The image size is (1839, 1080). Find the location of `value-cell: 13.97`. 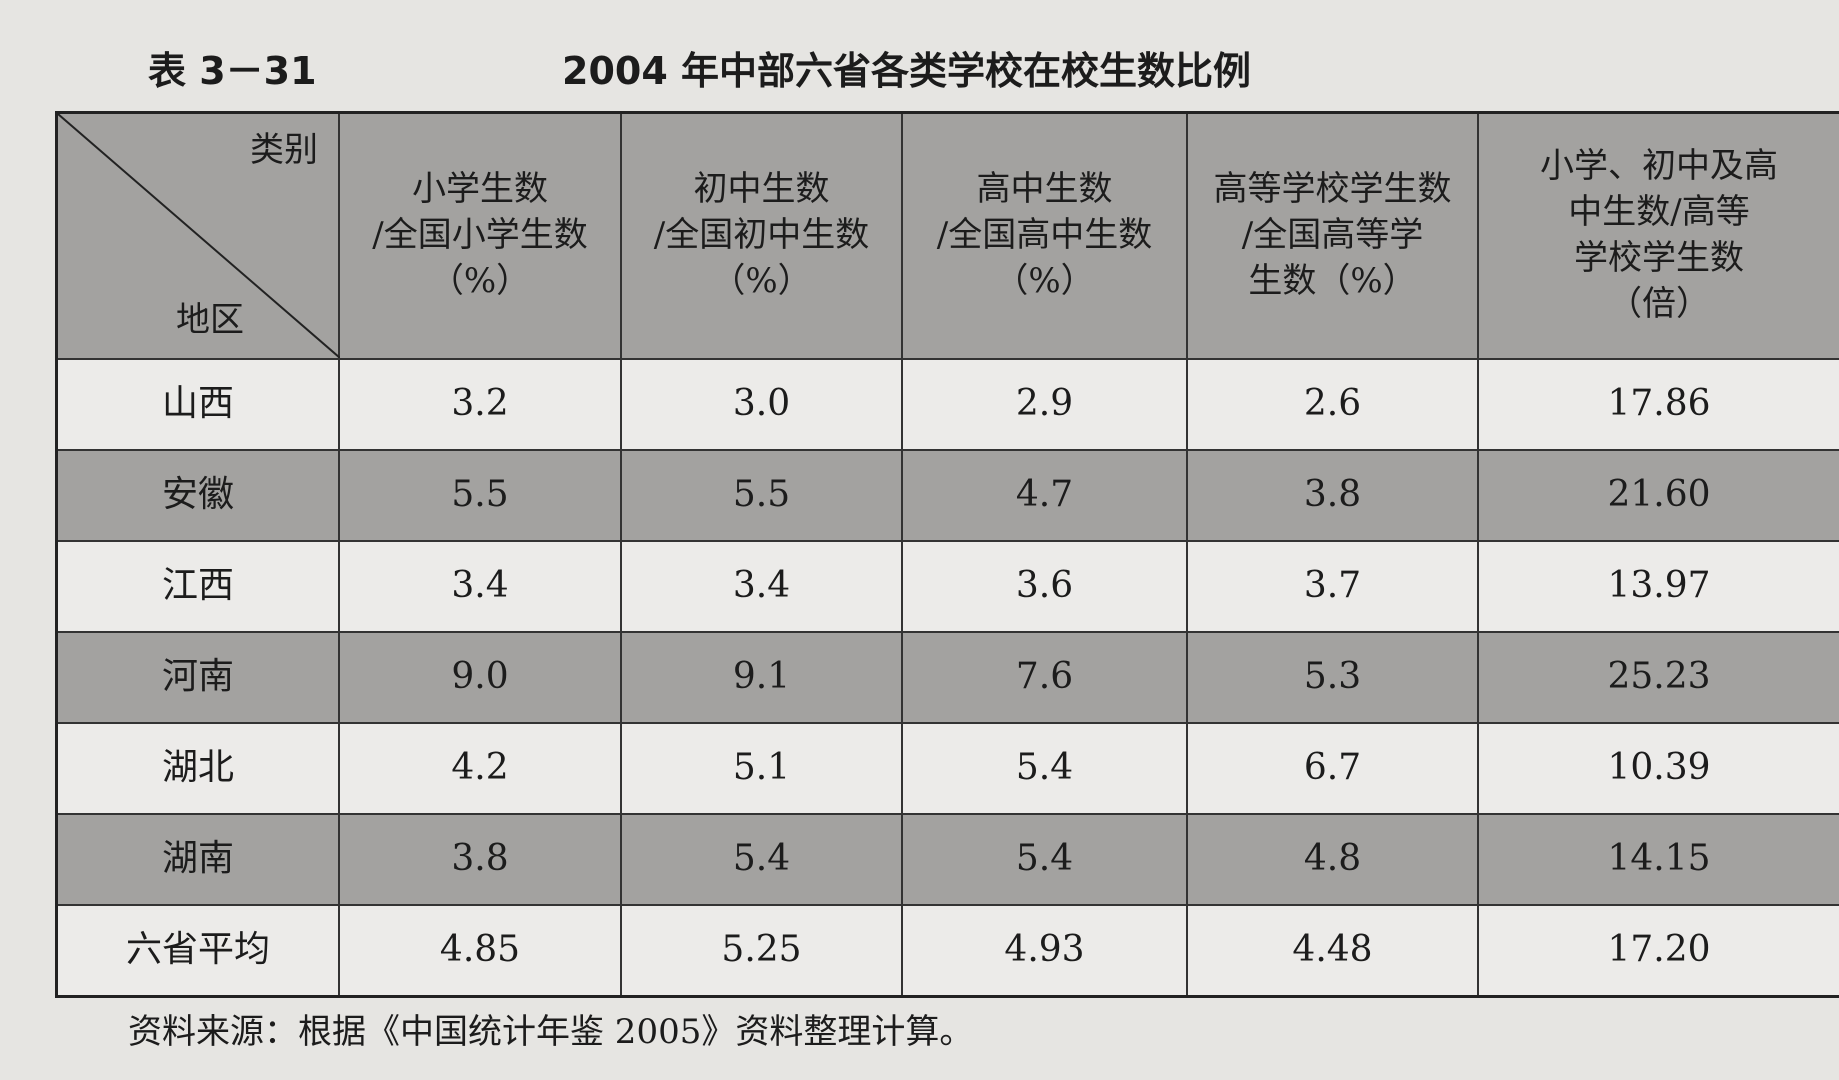

value-cell: 13.97 is located at coordinates (1659, 586).